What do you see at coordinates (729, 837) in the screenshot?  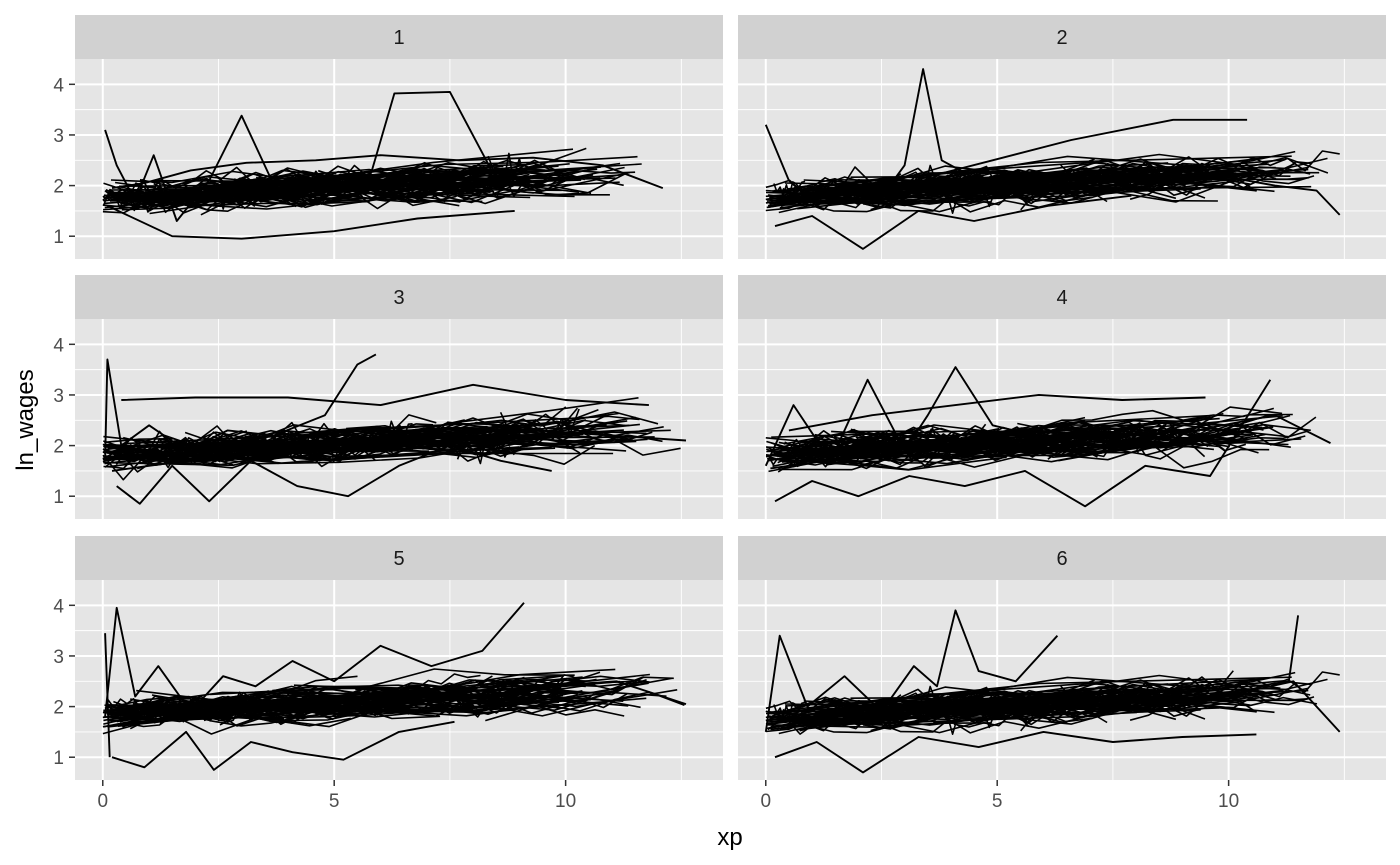 I see `x-axis-title: xp` at bounding box center [729, 837].